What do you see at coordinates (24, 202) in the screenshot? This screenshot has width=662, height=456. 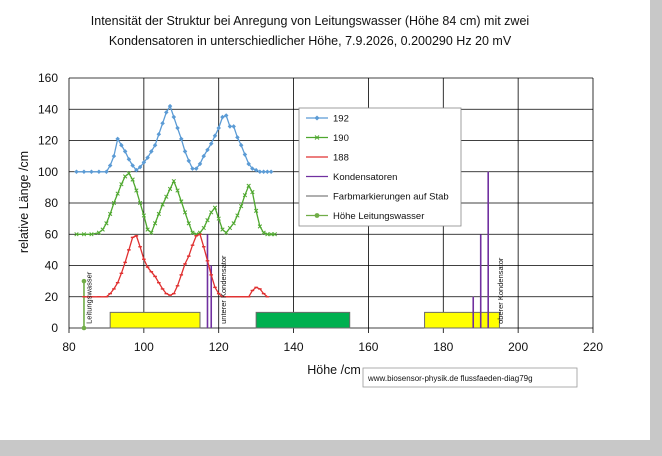 I see `y-axis-label: relative Länge /cm` at bounding box center [24, 202].